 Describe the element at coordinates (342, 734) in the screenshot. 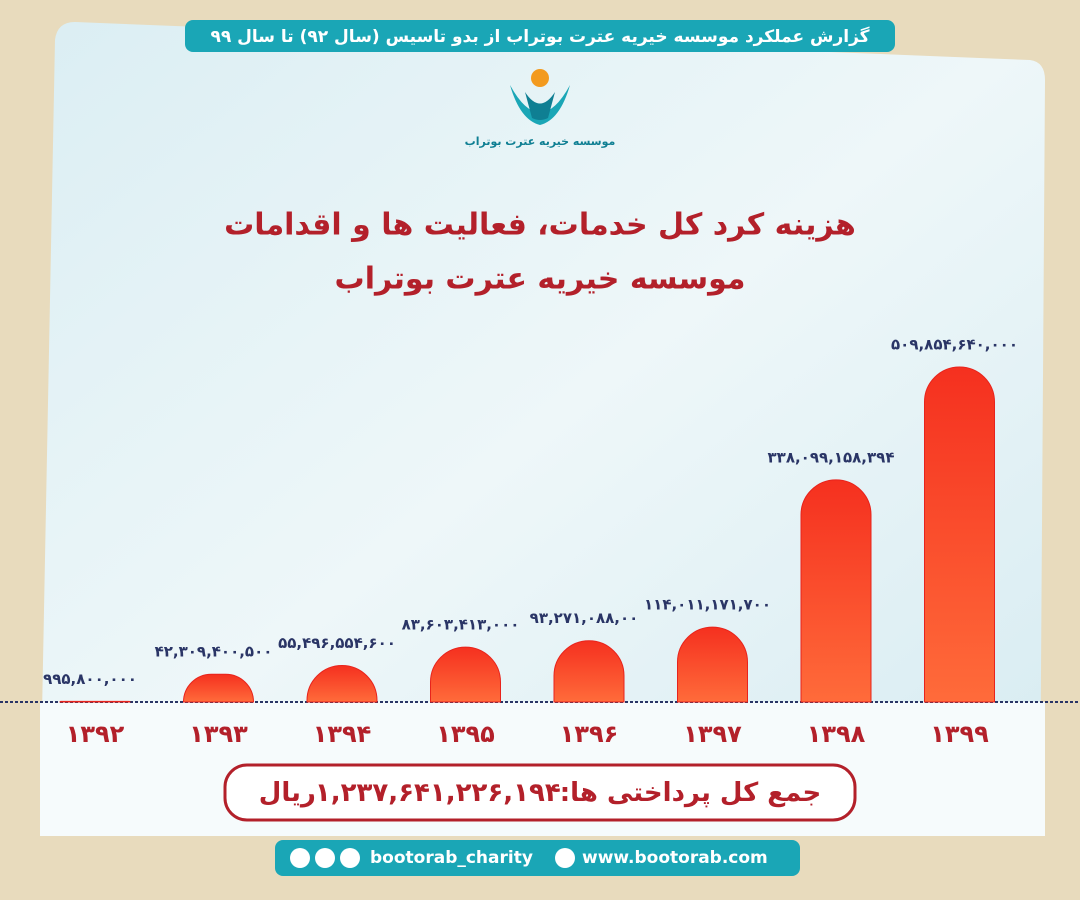

I see `x-tick-label: ۱۳۹۴` at that location.